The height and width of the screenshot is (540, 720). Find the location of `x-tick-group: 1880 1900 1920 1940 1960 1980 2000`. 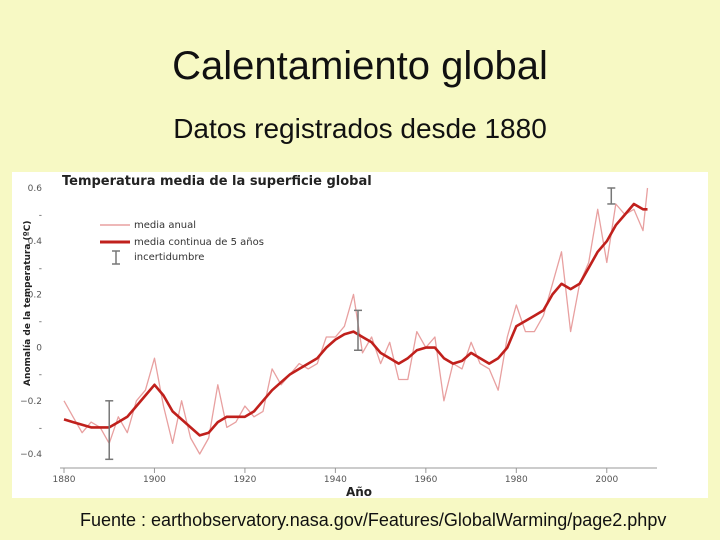

x-tick-group: 1880 1900 1920 1940 1960 1980 2000 is located at coordinates (335, 476).